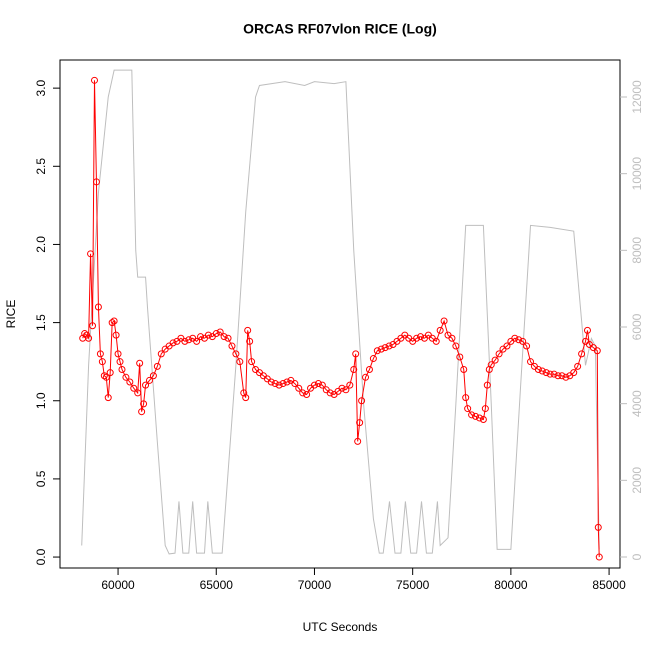 This screenshot has width=650, height=650. Describe the element at coordinates (340, 627) in the screenshot. I see `x-axis-label: UTC Seconds` at that location.